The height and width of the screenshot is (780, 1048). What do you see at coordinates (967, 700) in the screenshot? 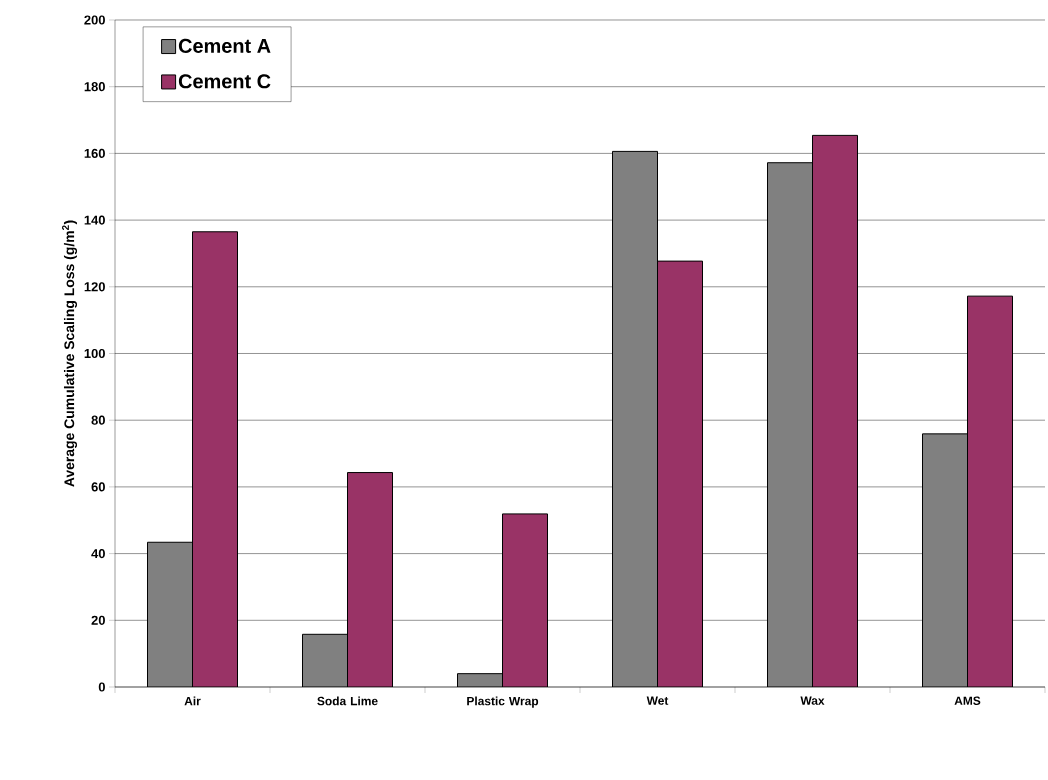
I see `x-tick-label: AMS` at bounding box center [967, 700].